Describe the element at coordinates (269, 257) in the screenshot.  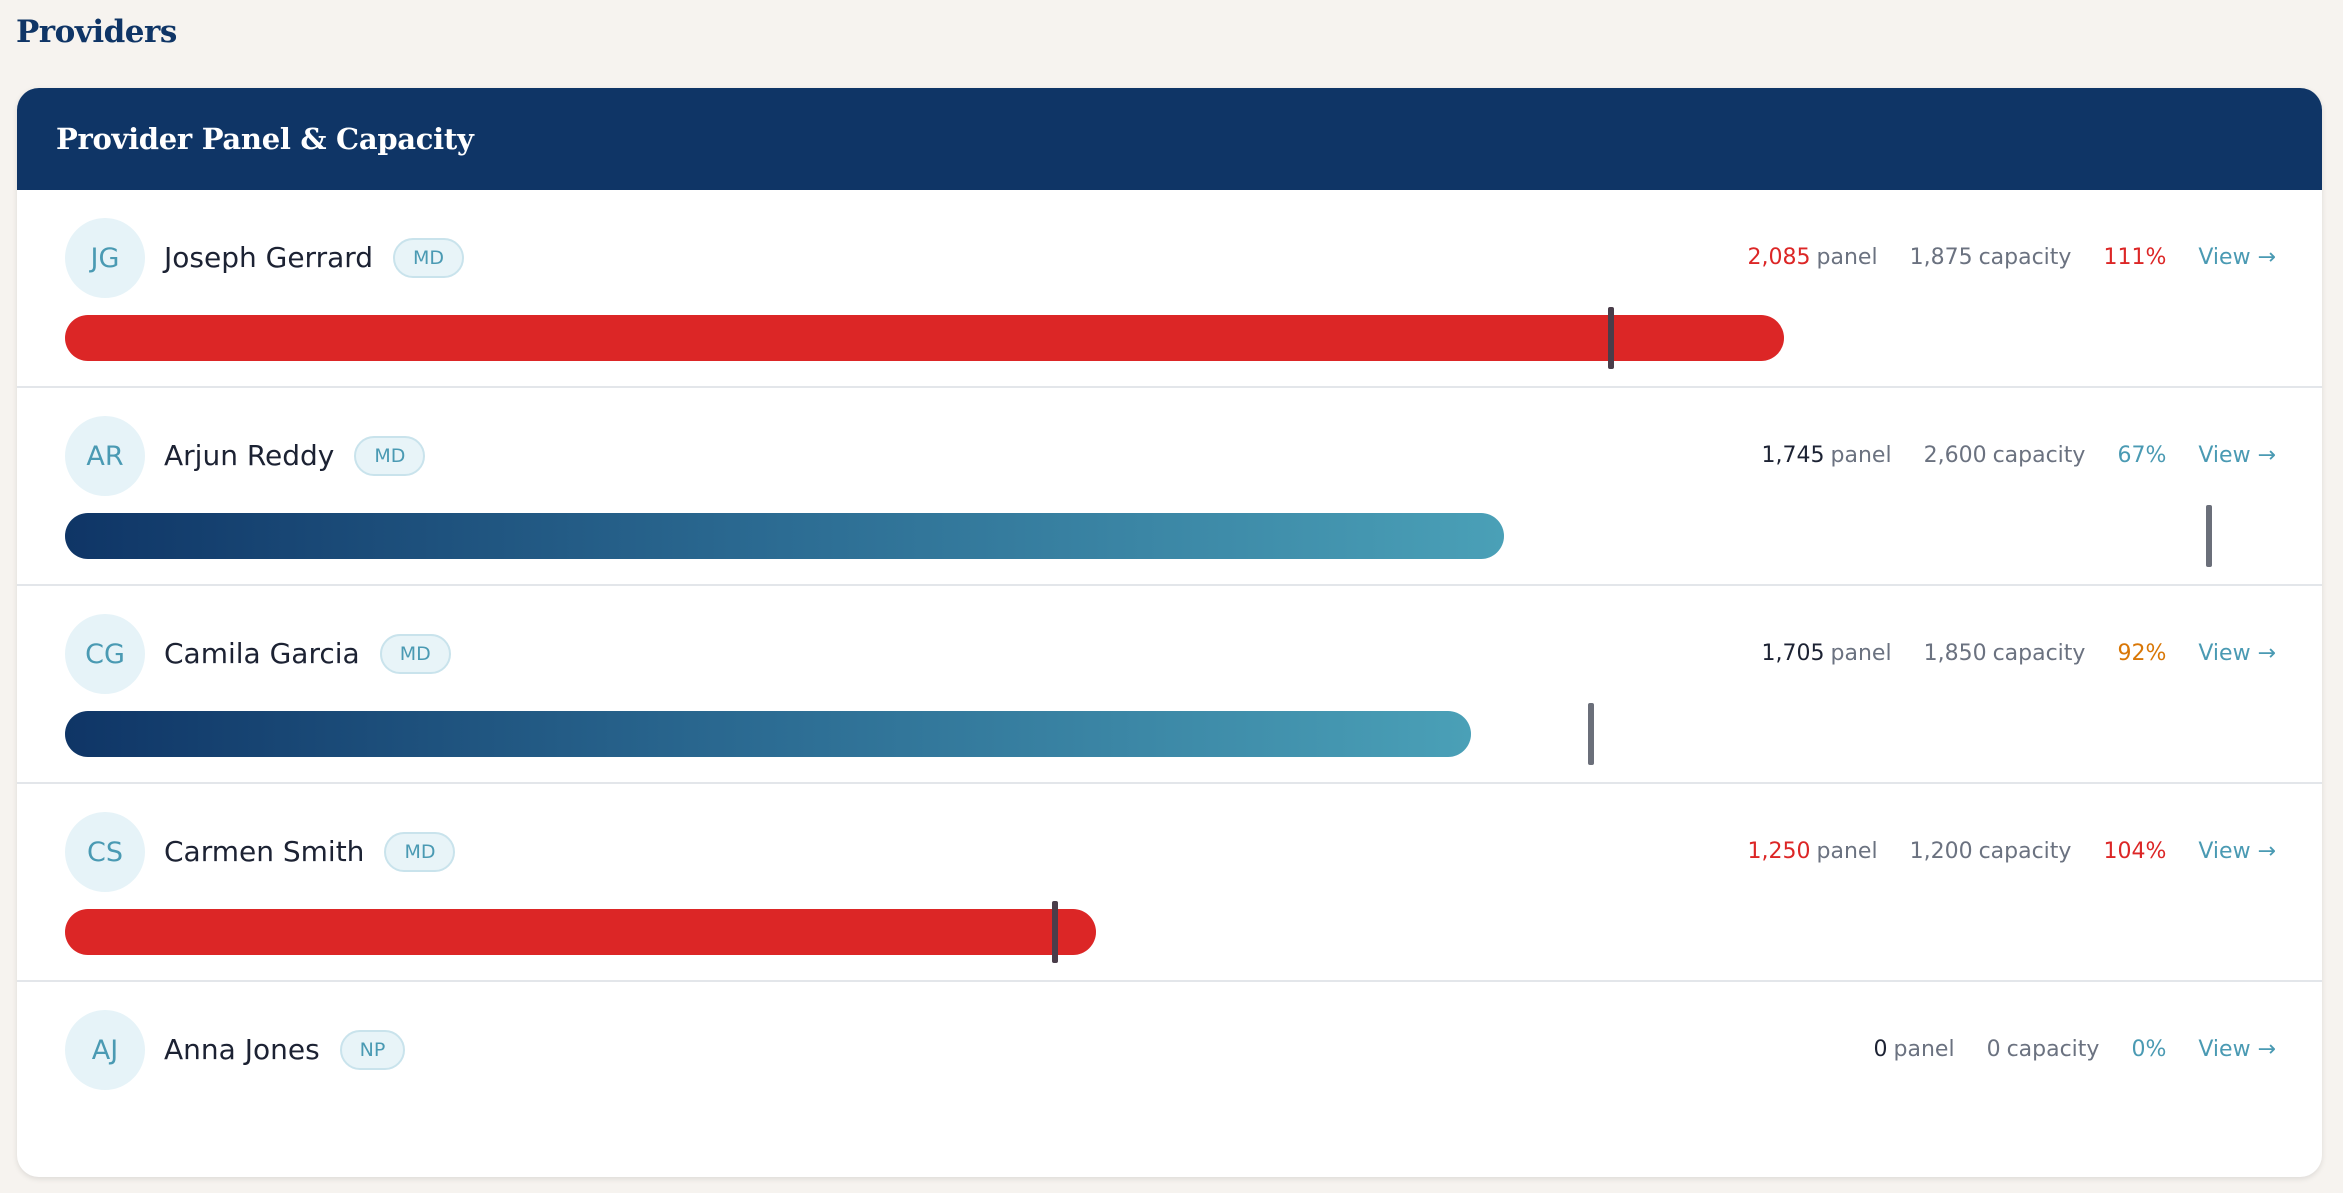
I see `provider-name-text: Joseph Gerrard` at that location.